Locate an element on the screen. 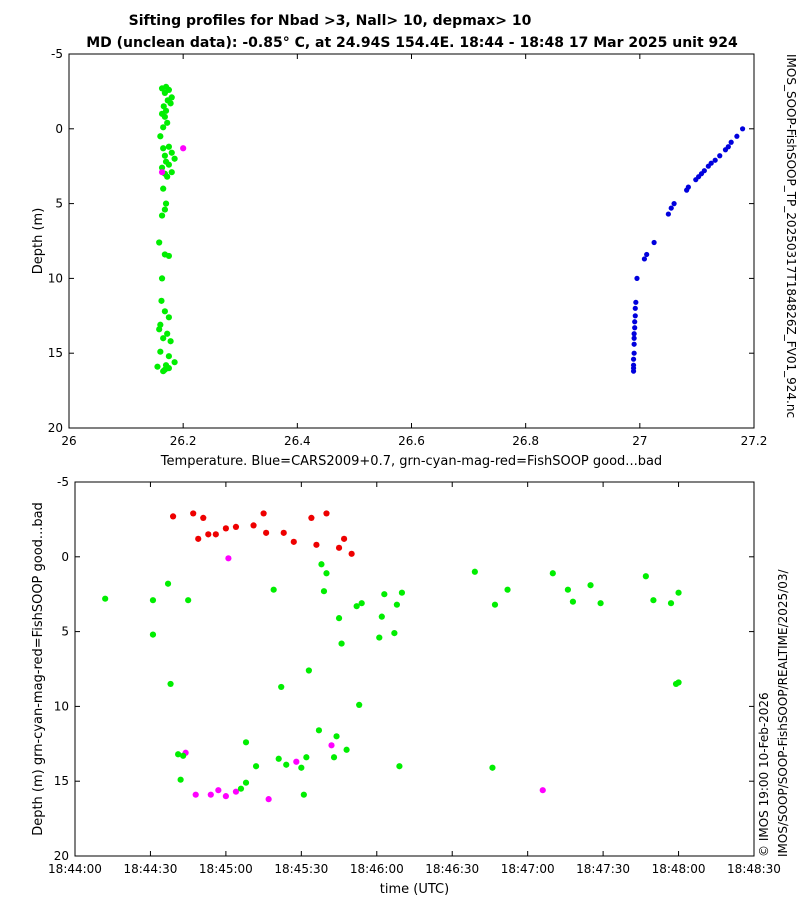  bottom-x-tick-label: 18:46:30 is located at coordinates (452, 869).